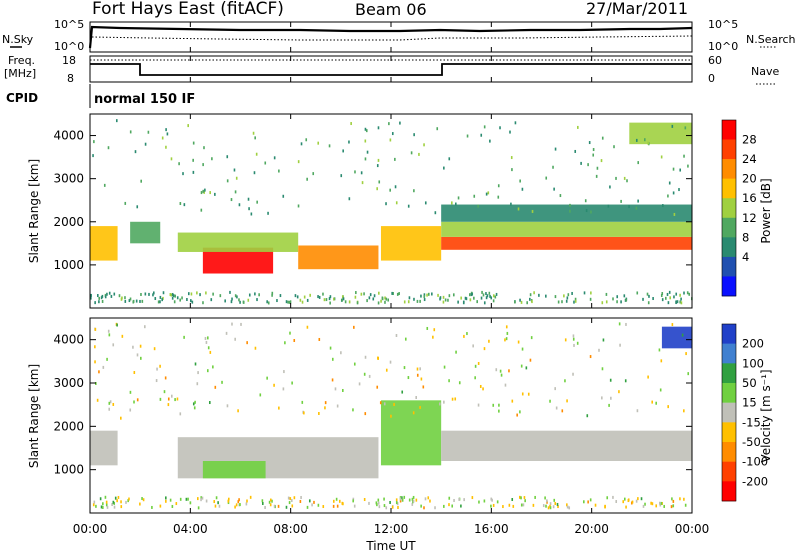  I want to click on station-title: Fort Hays East (fitACF), so click(188, 9).